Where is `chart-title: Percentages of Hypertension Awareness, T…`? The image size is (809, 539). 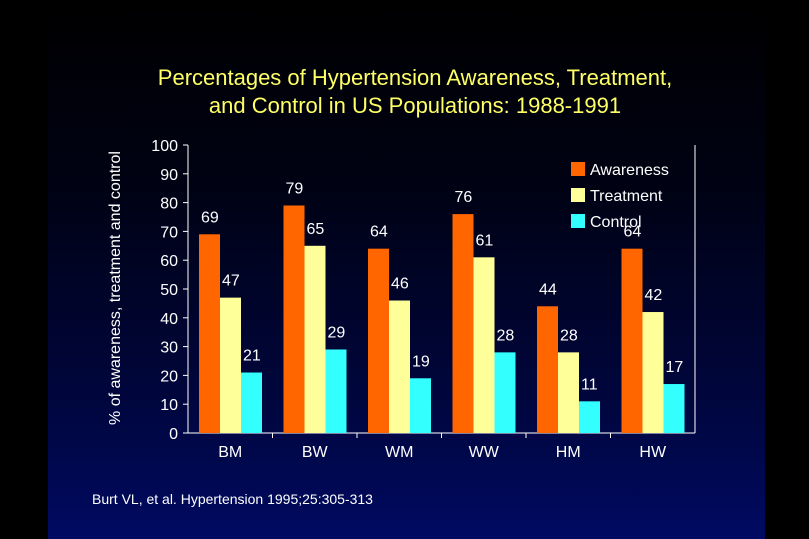 chart-title: Percentages of Hypertension Awareness, T… is located at coordinates (415, 92).